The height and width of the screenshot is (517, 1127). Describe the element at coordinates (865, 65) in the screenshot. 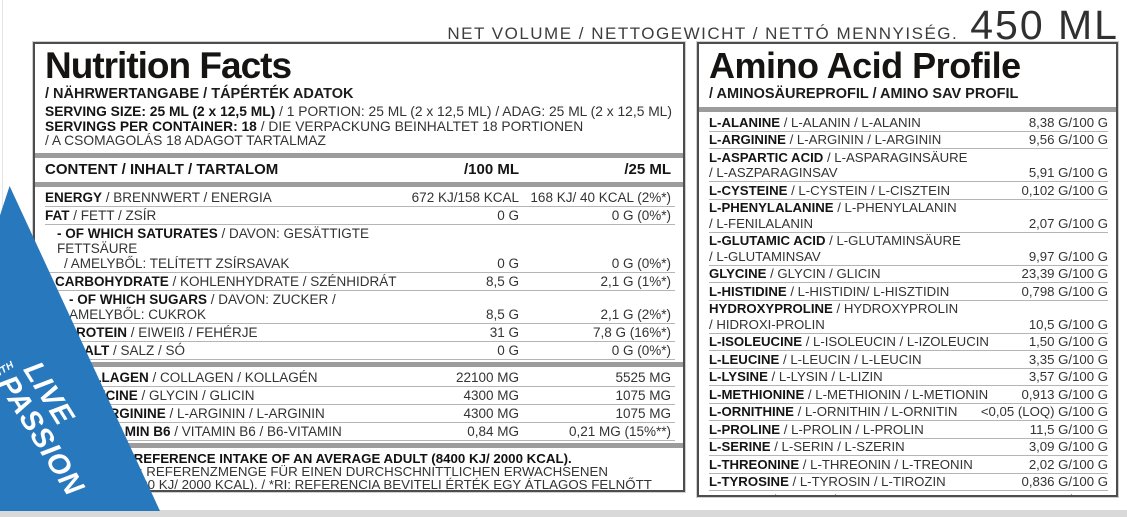

I see `amino-title: Amino Acid Profile` at that location.